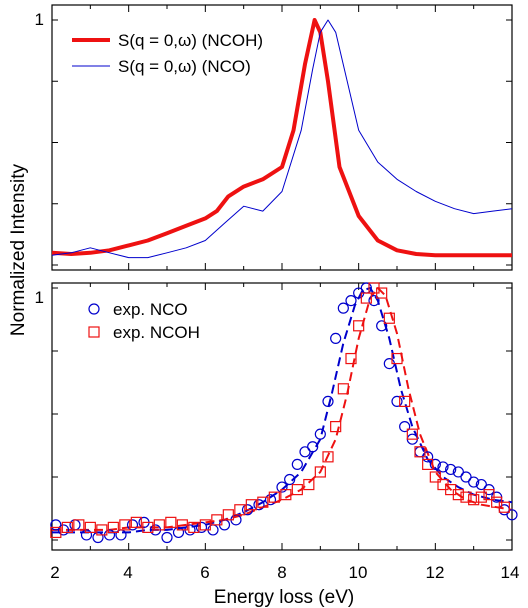 The image size is (528, 608). What do you see at coordinates (184, 66) in the screenshot?
I see `legend-label-nco: S(q = 0,ω) (NCO)` at bounding box center [184, 66].